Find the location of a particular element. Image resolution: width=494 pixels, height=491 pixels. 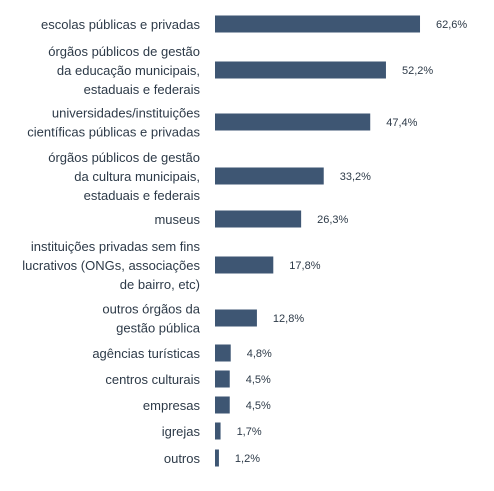

category-label-4: museus is located at coordinates (177, 219).